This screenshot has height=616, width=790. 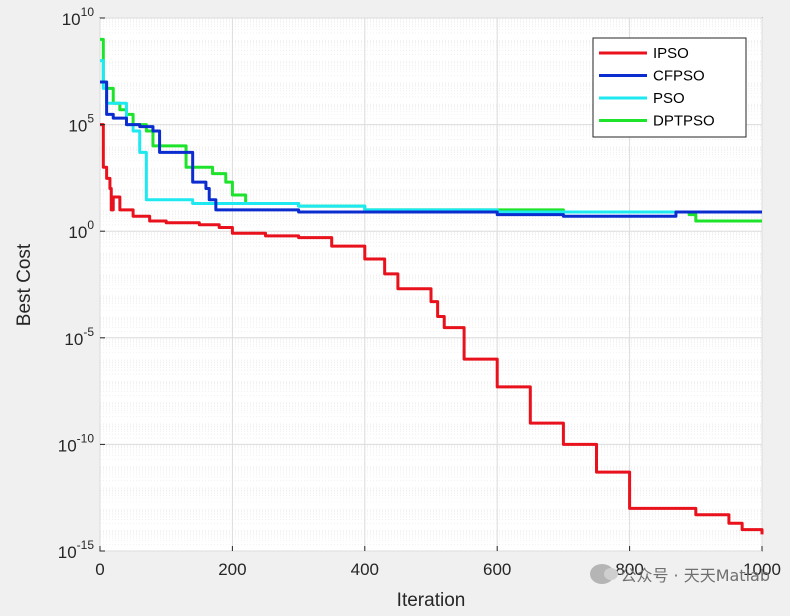 What do you see at coordinates (81, 124) in the screenshot?
I see `y-tick-label: 10⁵` at bounding box center [81, 124].